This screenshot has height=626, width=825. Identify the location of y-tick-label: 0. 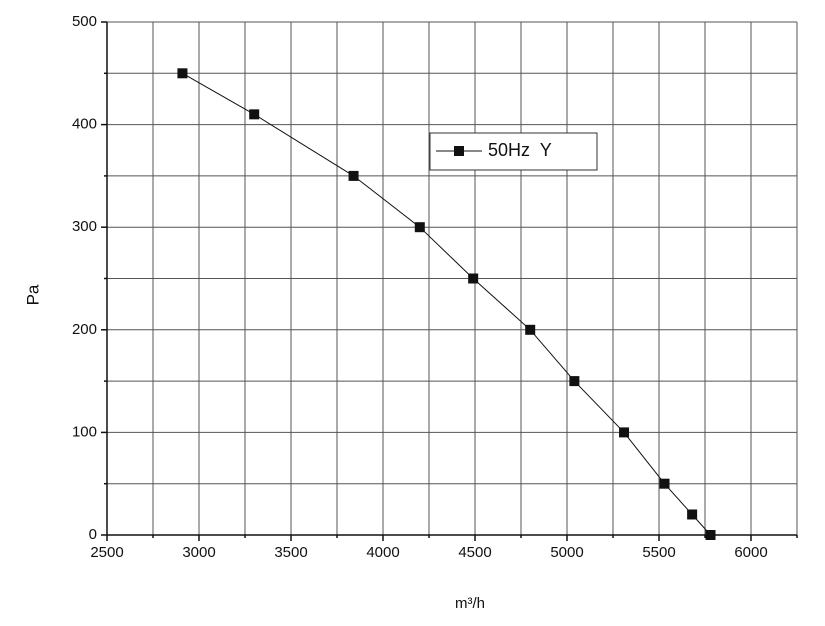
(93, 534).